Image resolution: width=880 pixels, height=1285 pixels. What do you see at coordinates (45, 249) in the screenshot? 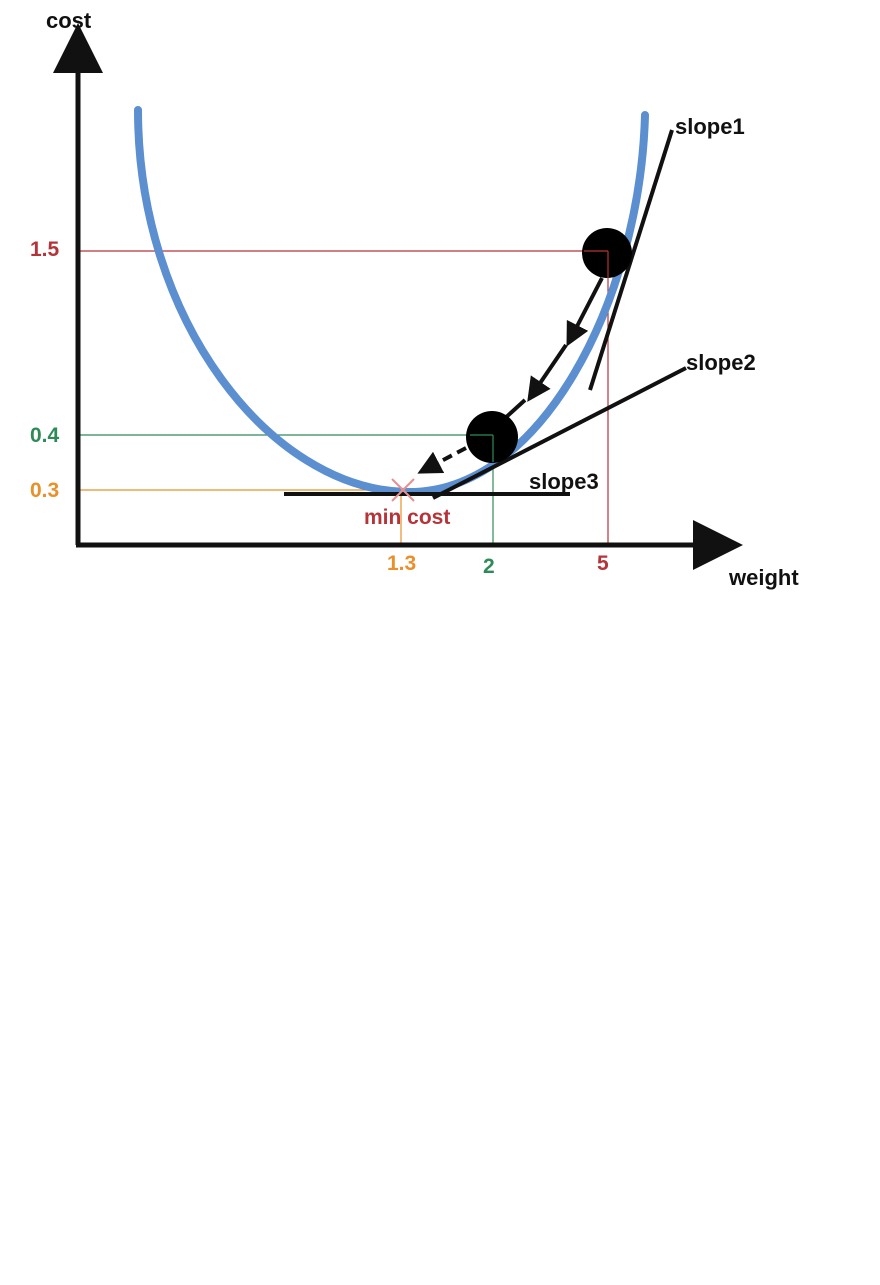
I see `y-tick-1.5: 1.5` at bounding box center [45, 249].